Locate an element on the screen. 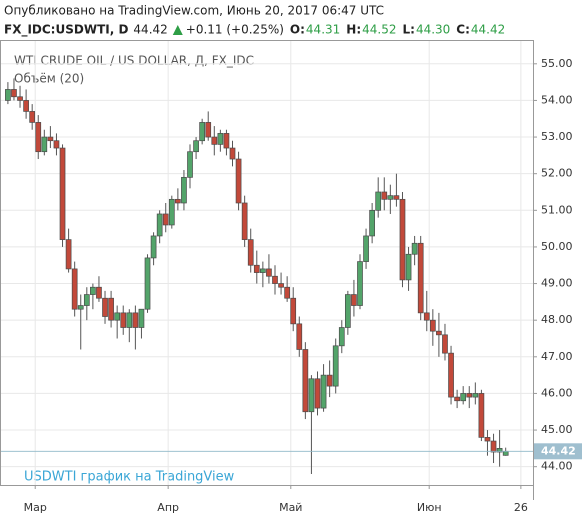  x-tick-label: Апр is located at coordinates (168, 507).